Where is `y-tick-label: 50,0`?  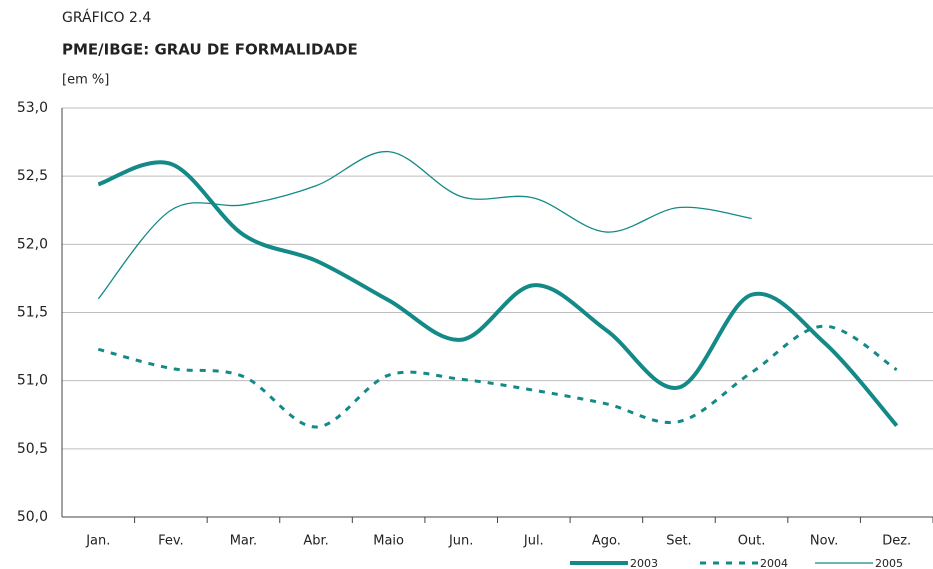
y-tick-label: 50,0 is located at coordinates (32, 517).